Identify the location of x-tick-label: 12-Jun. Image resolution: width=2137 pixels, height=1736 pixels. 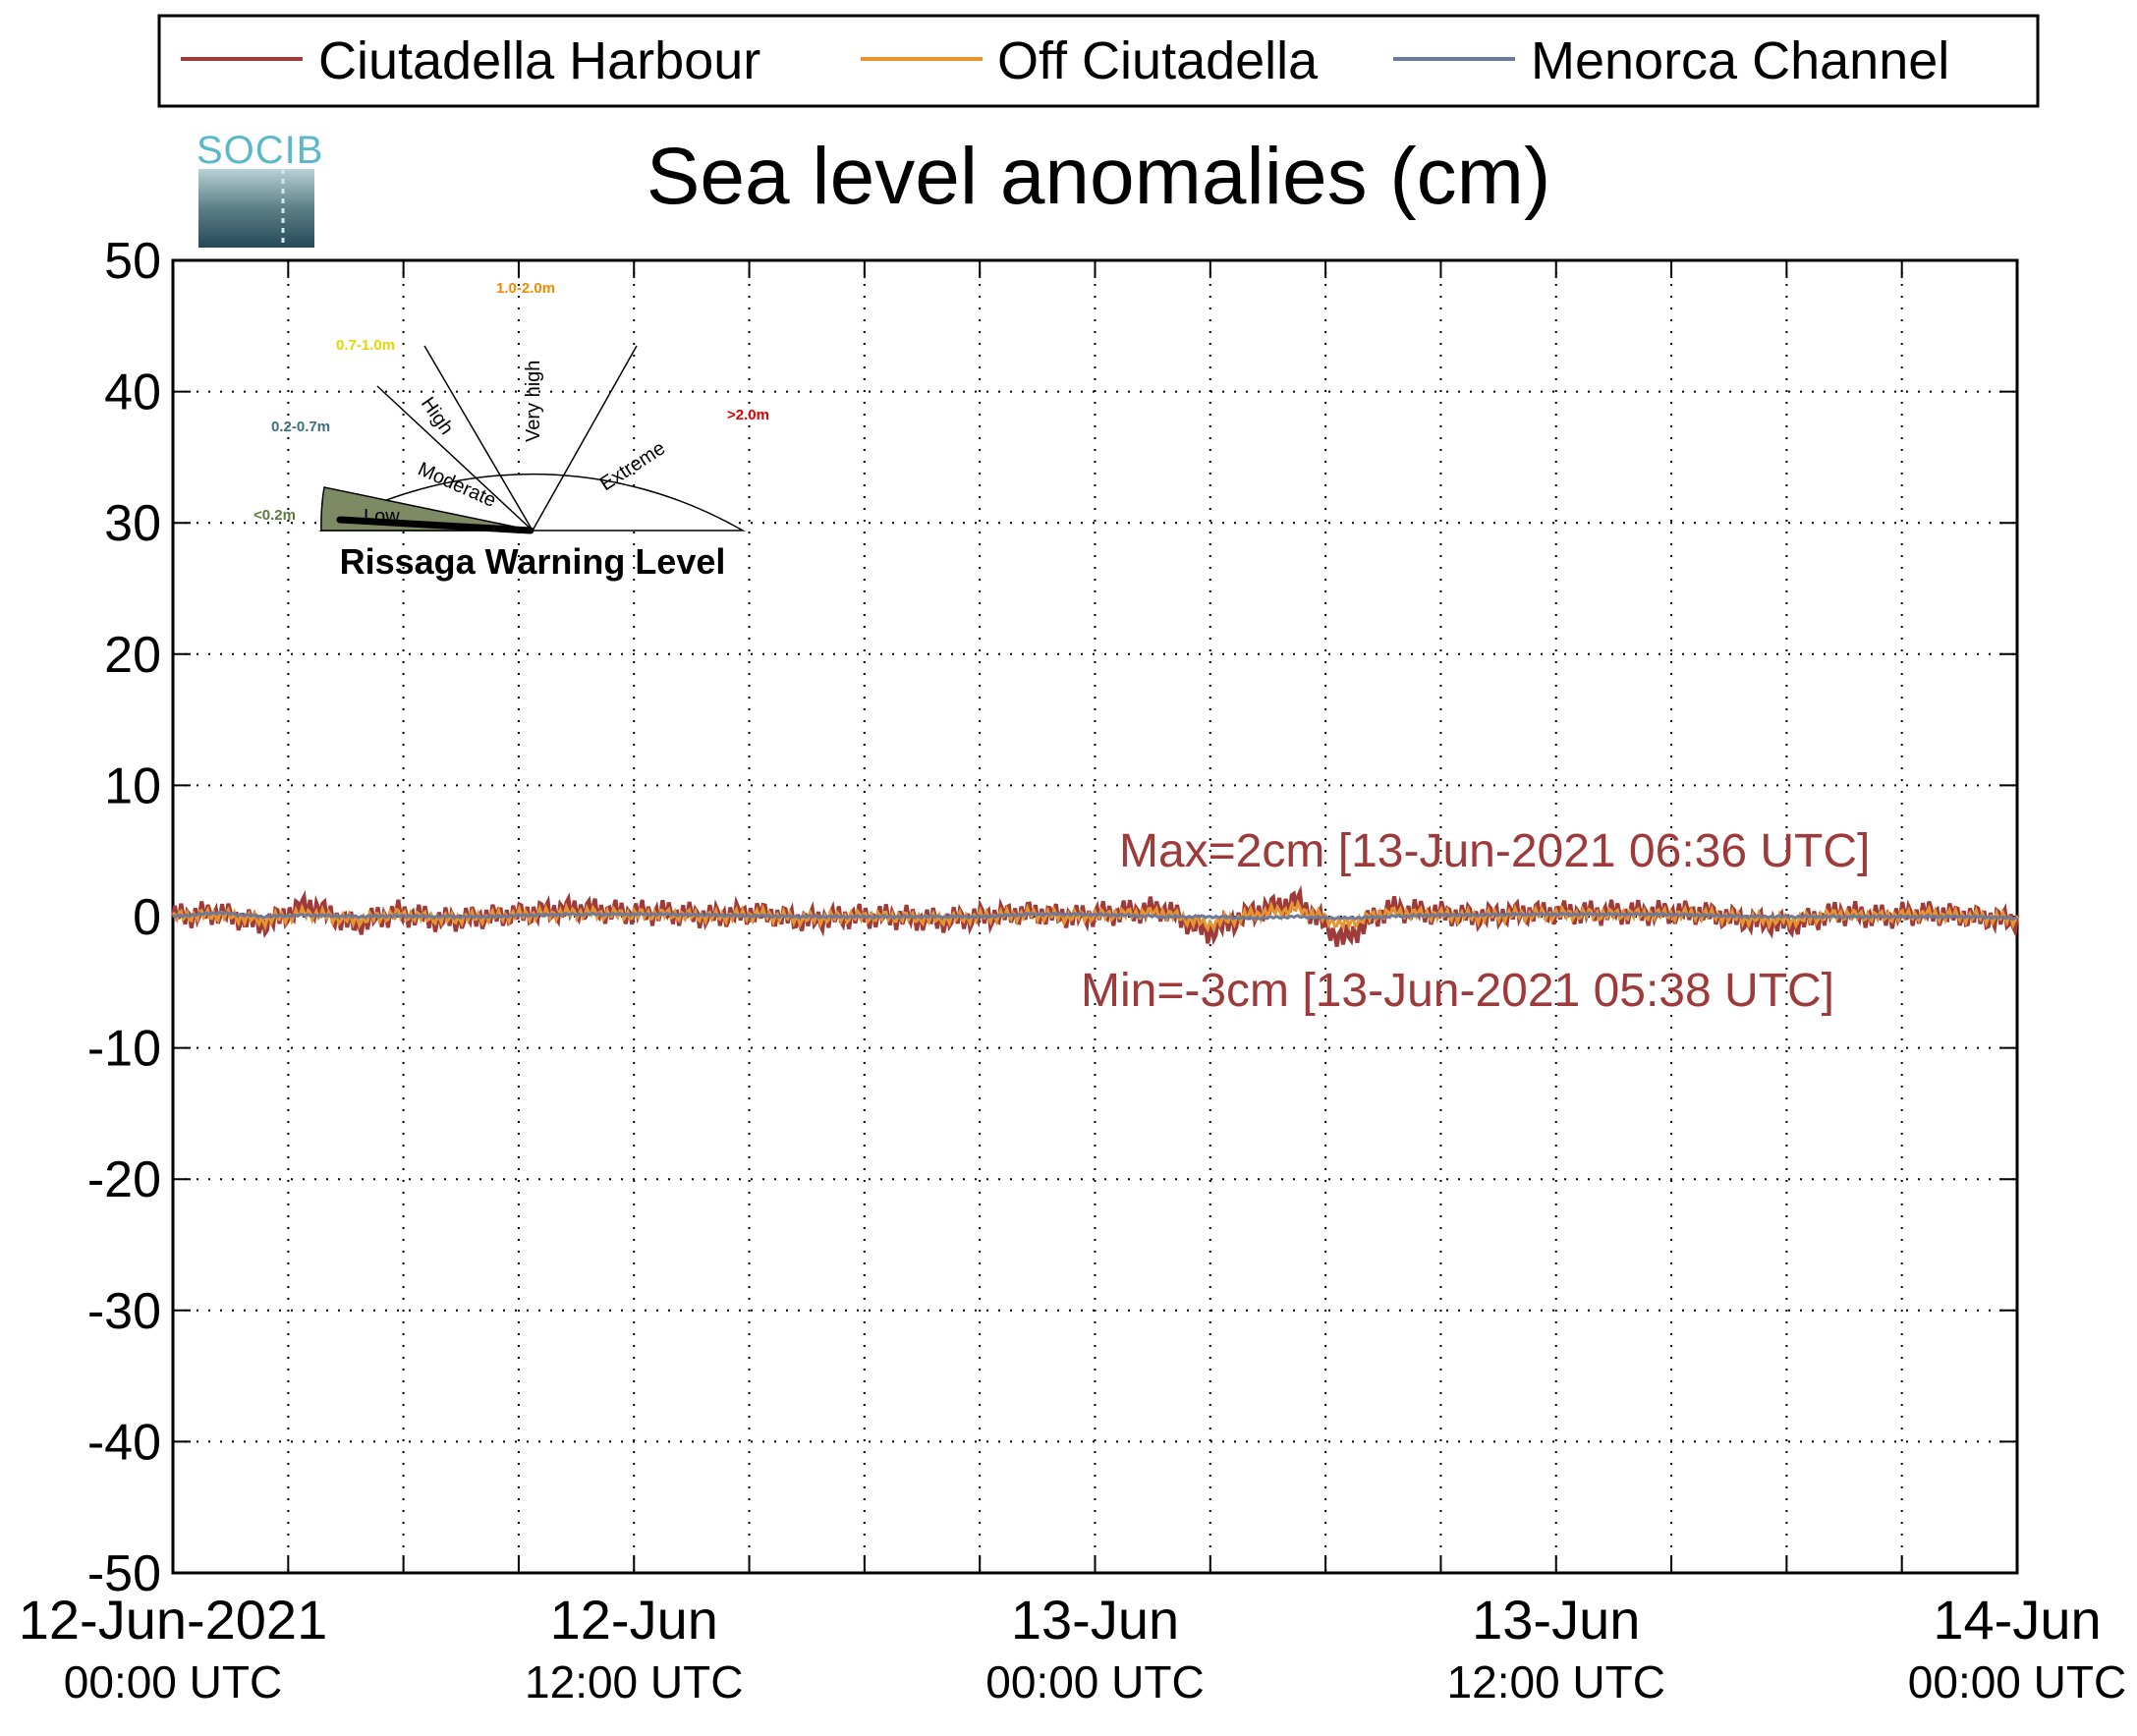
(634, 1620).